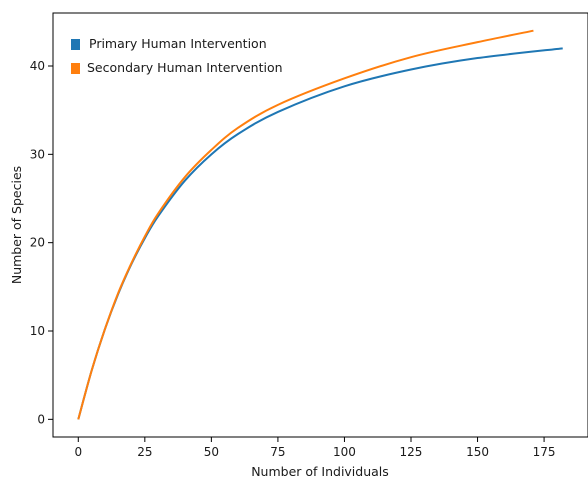 The width and height of the screenshot is (588, 479). Describe the element at coordinates (344, 452) in the screenshot. I see `x-tick-label: 100` at that location.